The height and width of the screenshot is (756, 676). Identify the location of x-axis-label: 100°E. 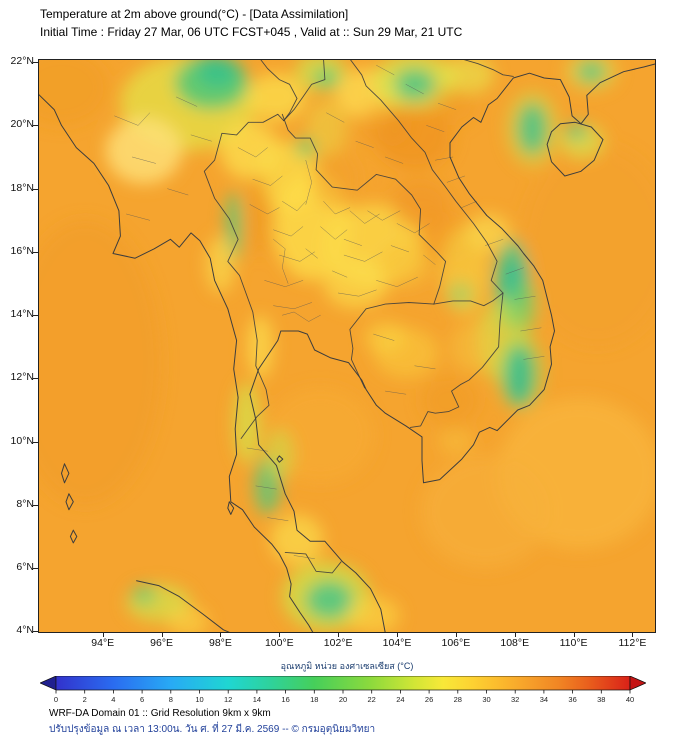
(279, 643).